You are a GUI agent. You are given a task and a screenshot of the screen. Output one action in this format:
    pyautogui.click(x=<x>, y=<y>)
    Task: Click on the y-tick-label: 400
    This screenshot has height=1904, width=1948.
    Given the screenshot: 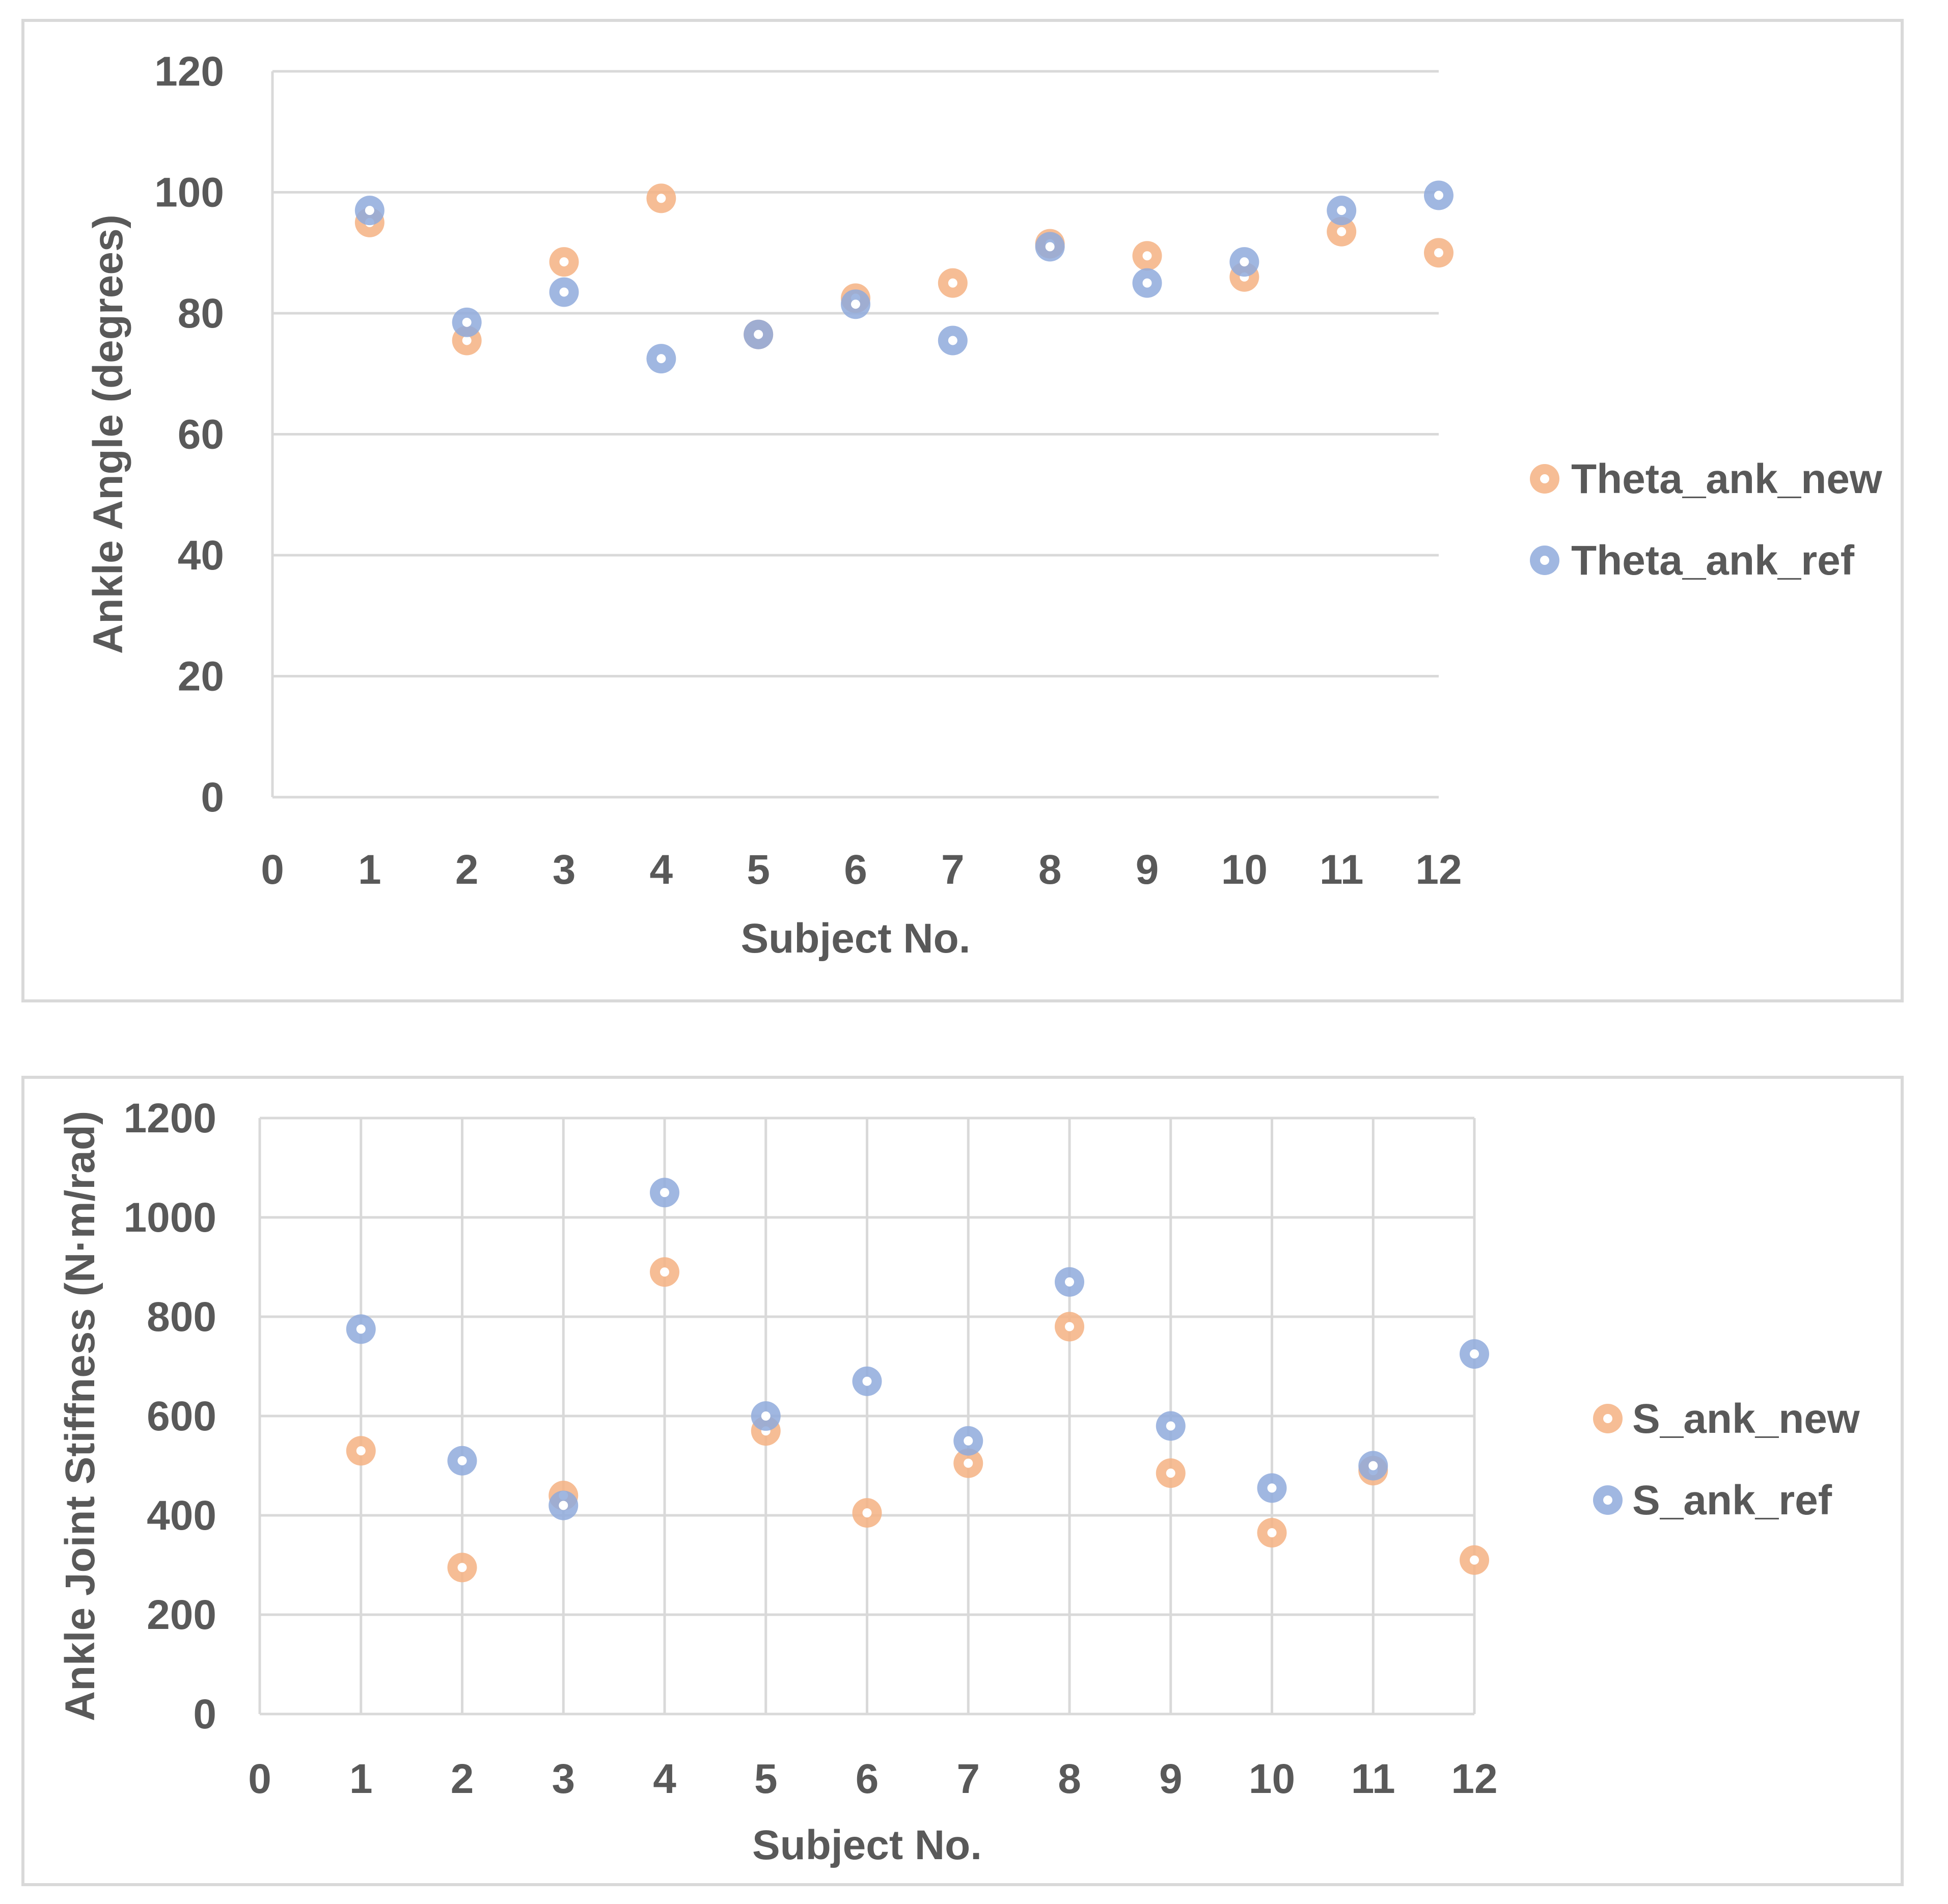 What is the action you would take?
    pyautogui.click(x=182, y=1515)
    